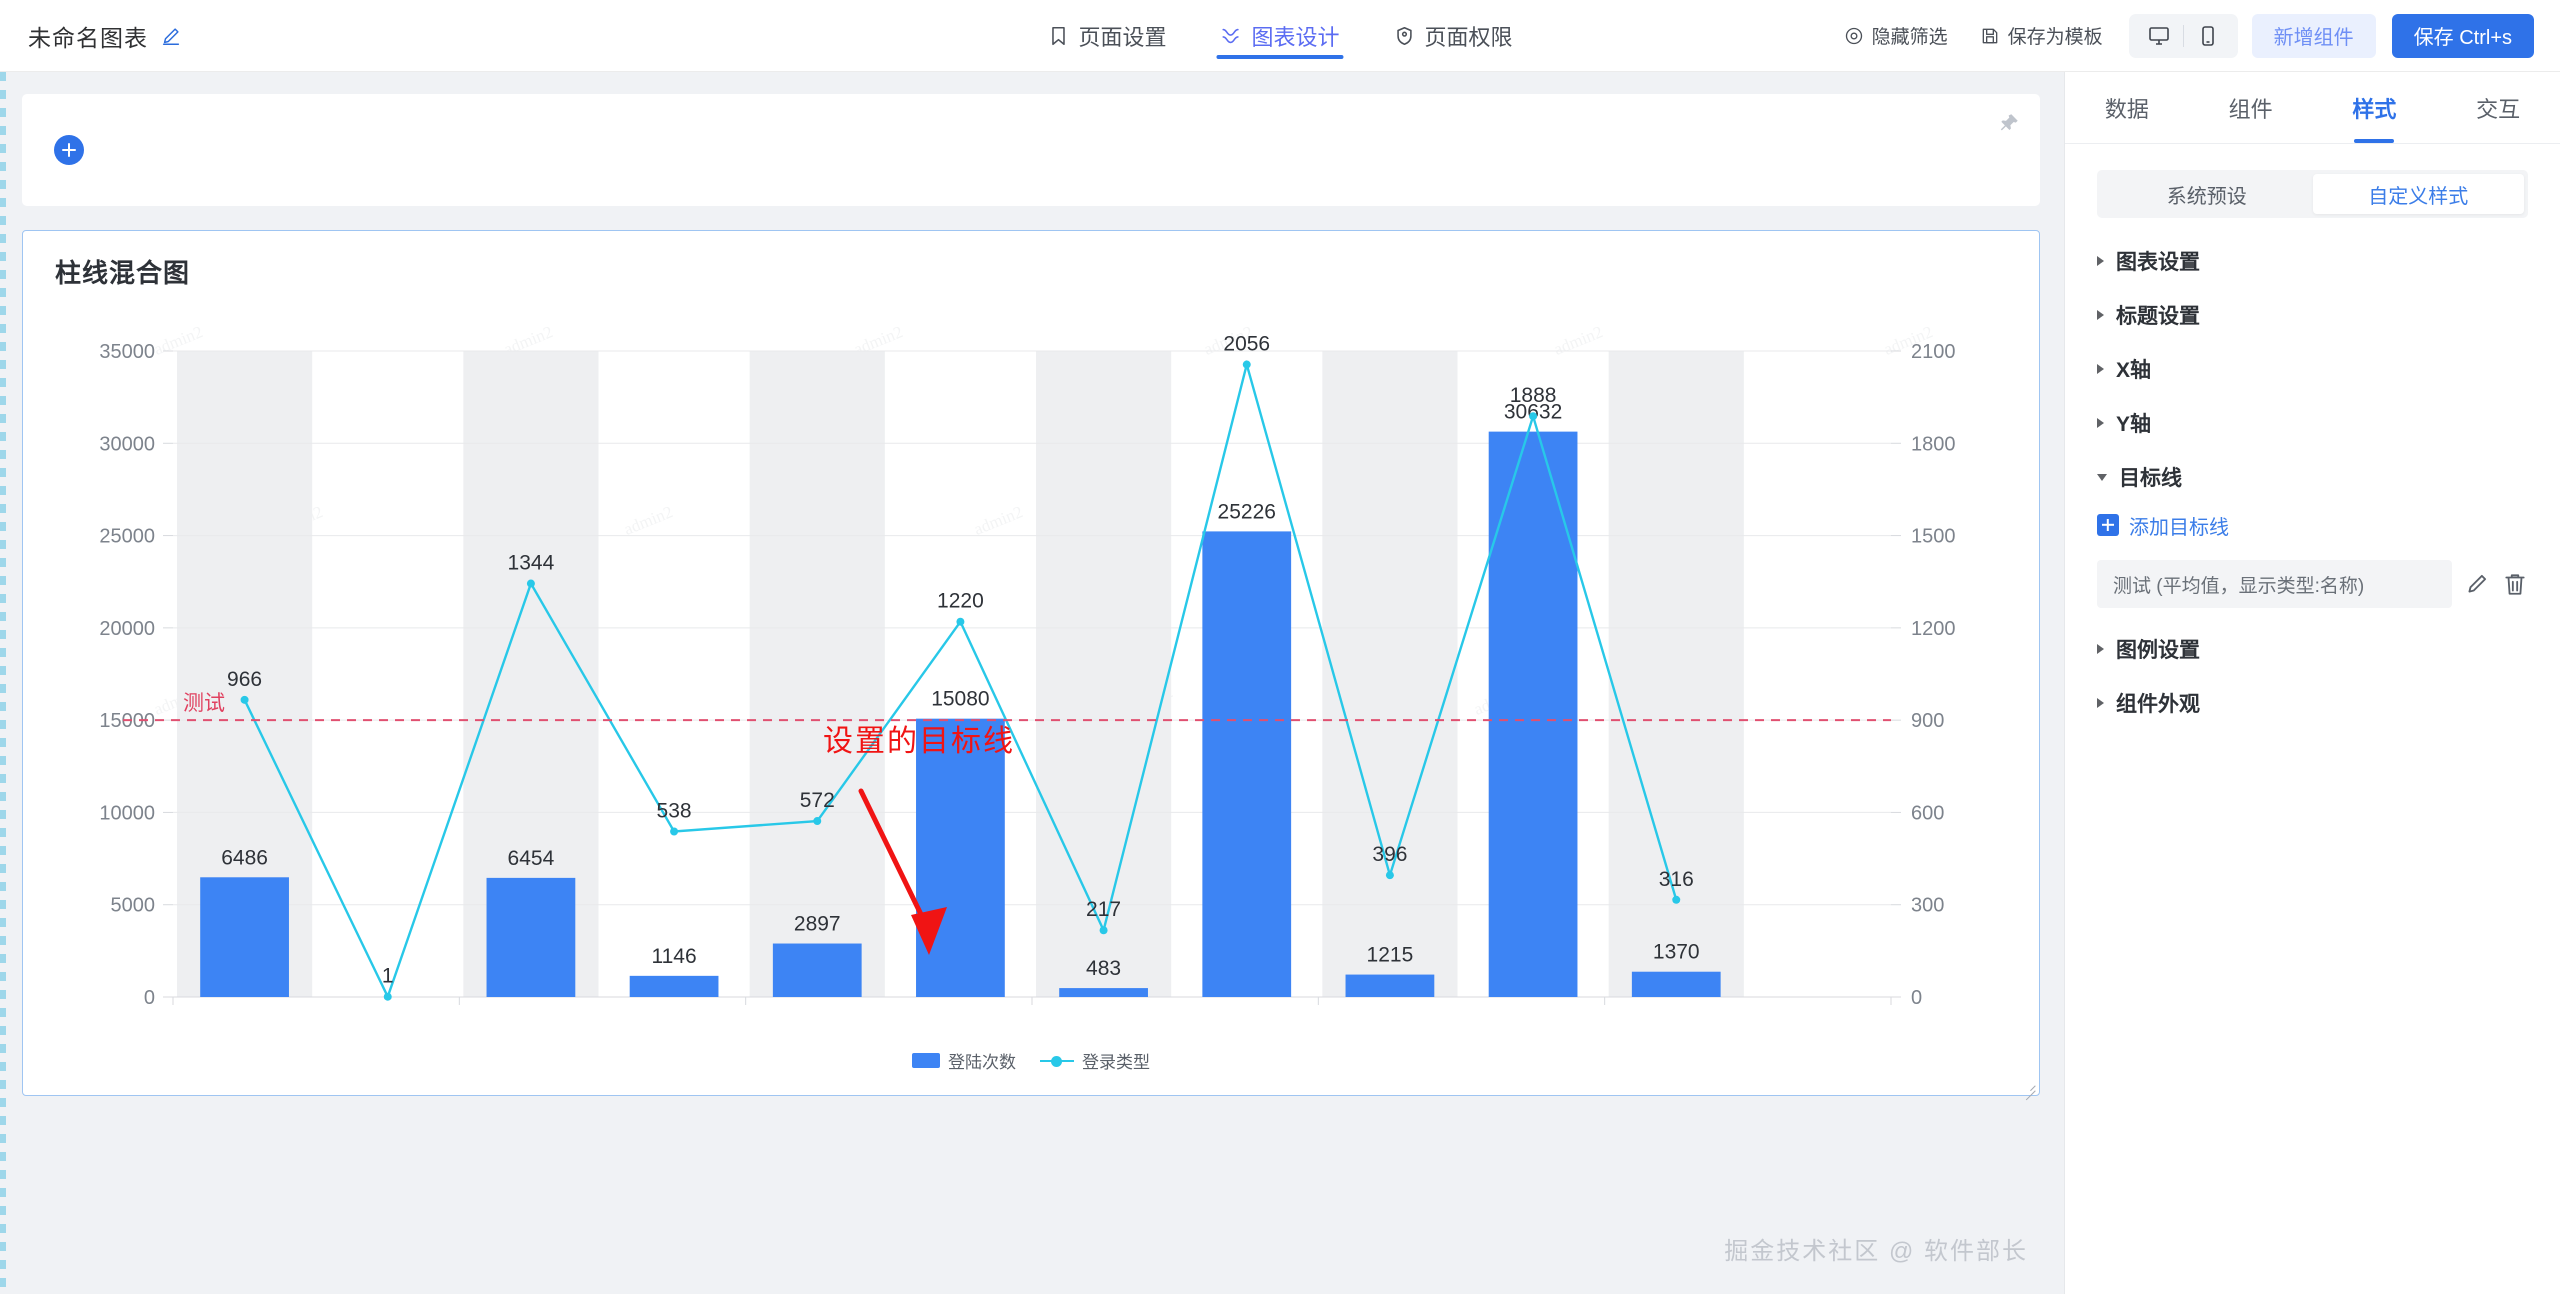 The height and width of the screenshot is (1294, 2560). What do you see at coordinates (2312, 477) in the screenshot?
I see `section-target-line: 目标线` at bounding box center [2312, 477].